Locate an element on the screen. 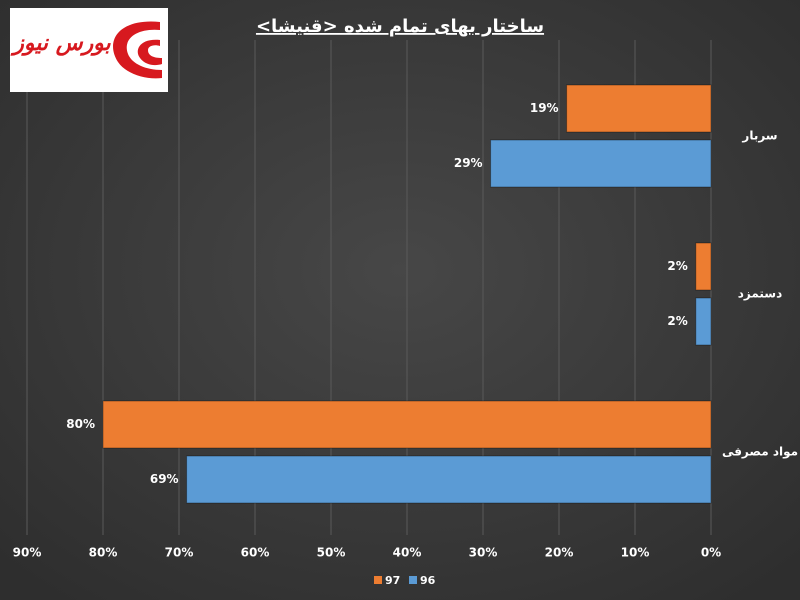  value-label: 29% is located at coordinates (468, 163).